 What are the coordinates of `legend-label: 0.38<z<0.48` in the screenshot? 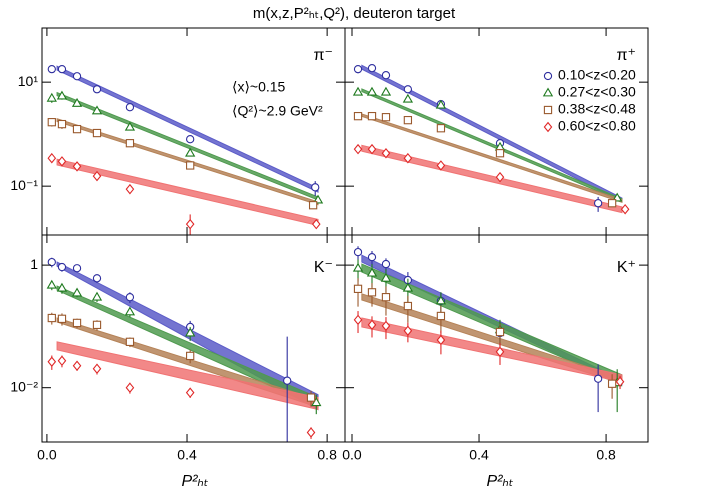 It's located at (597, 109).